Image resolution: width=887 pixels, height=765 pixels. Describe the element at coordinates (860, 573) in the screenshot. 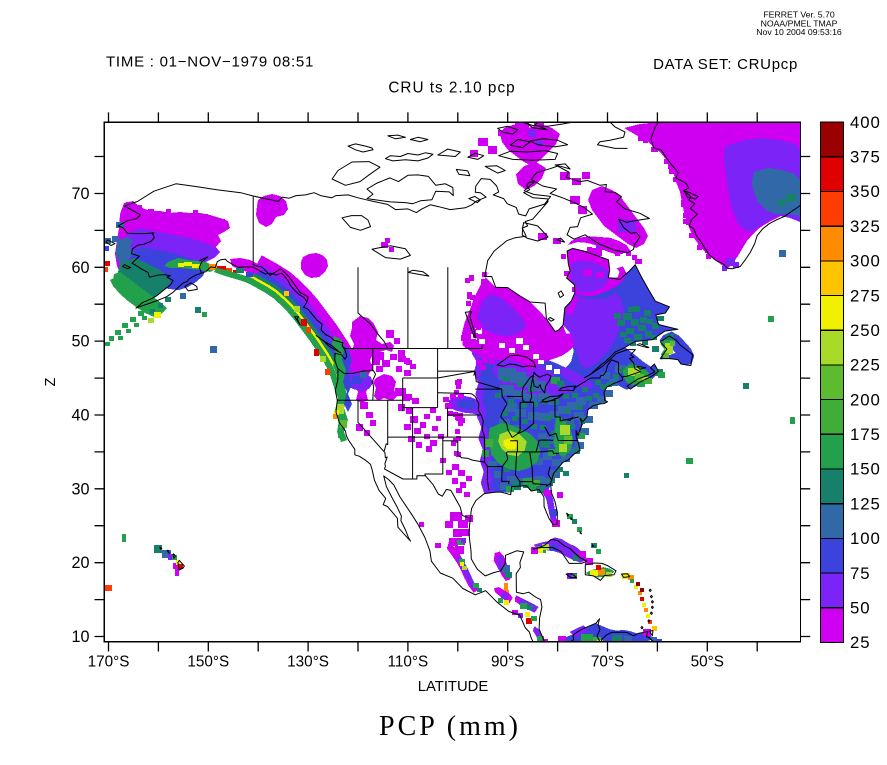

I see `svg-text: 75` at that location.